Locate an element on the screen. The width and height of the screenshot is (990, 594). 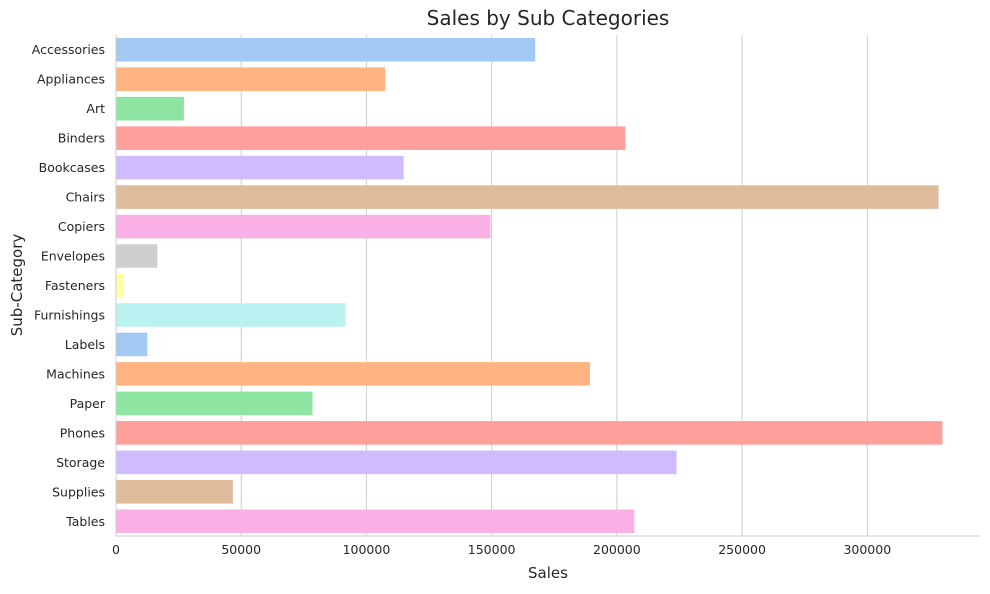
bar-chairs is located at coordinates (527, 197).